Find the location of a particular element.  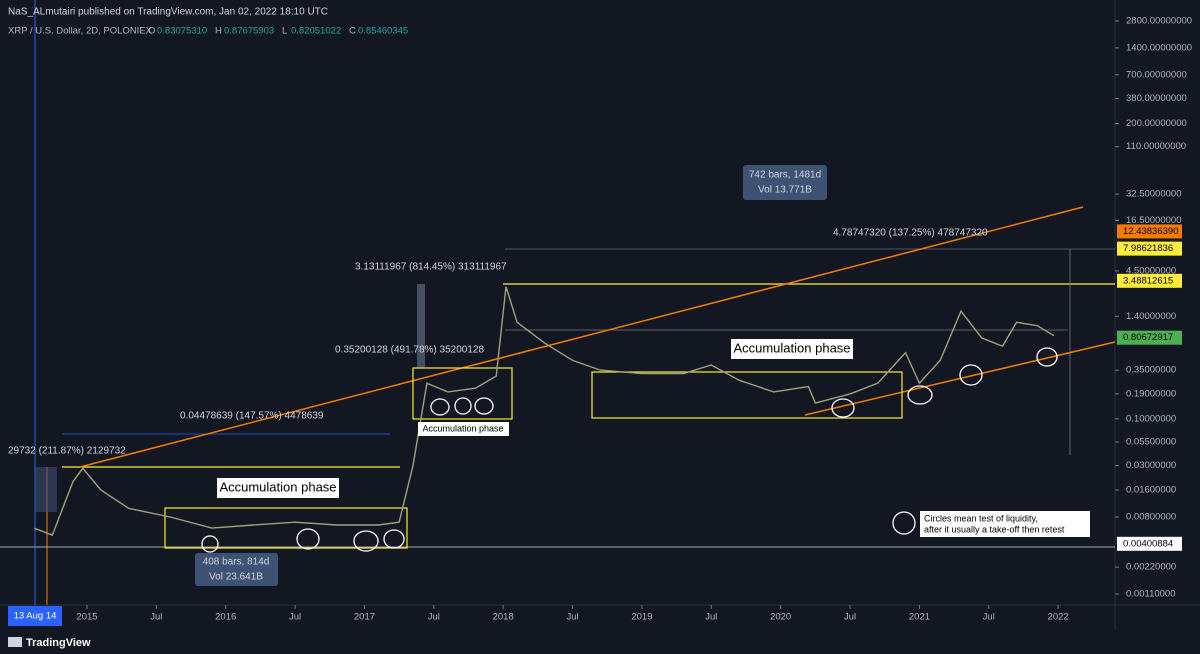

measure-label: 3.13111967 (814.45%) 313111967 is located at coordinates (431, 267).